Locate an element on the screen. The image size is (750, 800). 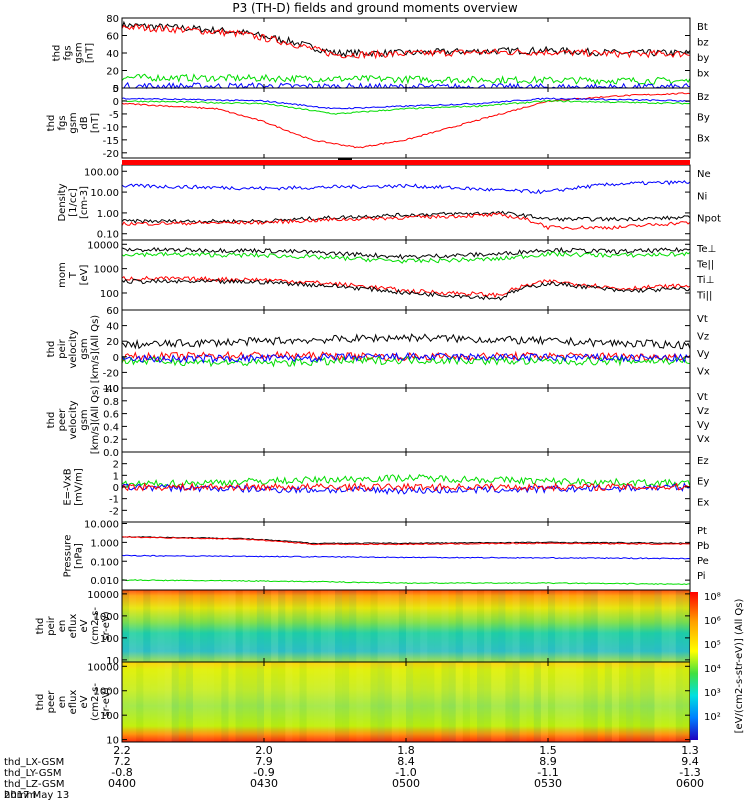
x-tick-label: 1.3 is located at coordinates (690, 750).